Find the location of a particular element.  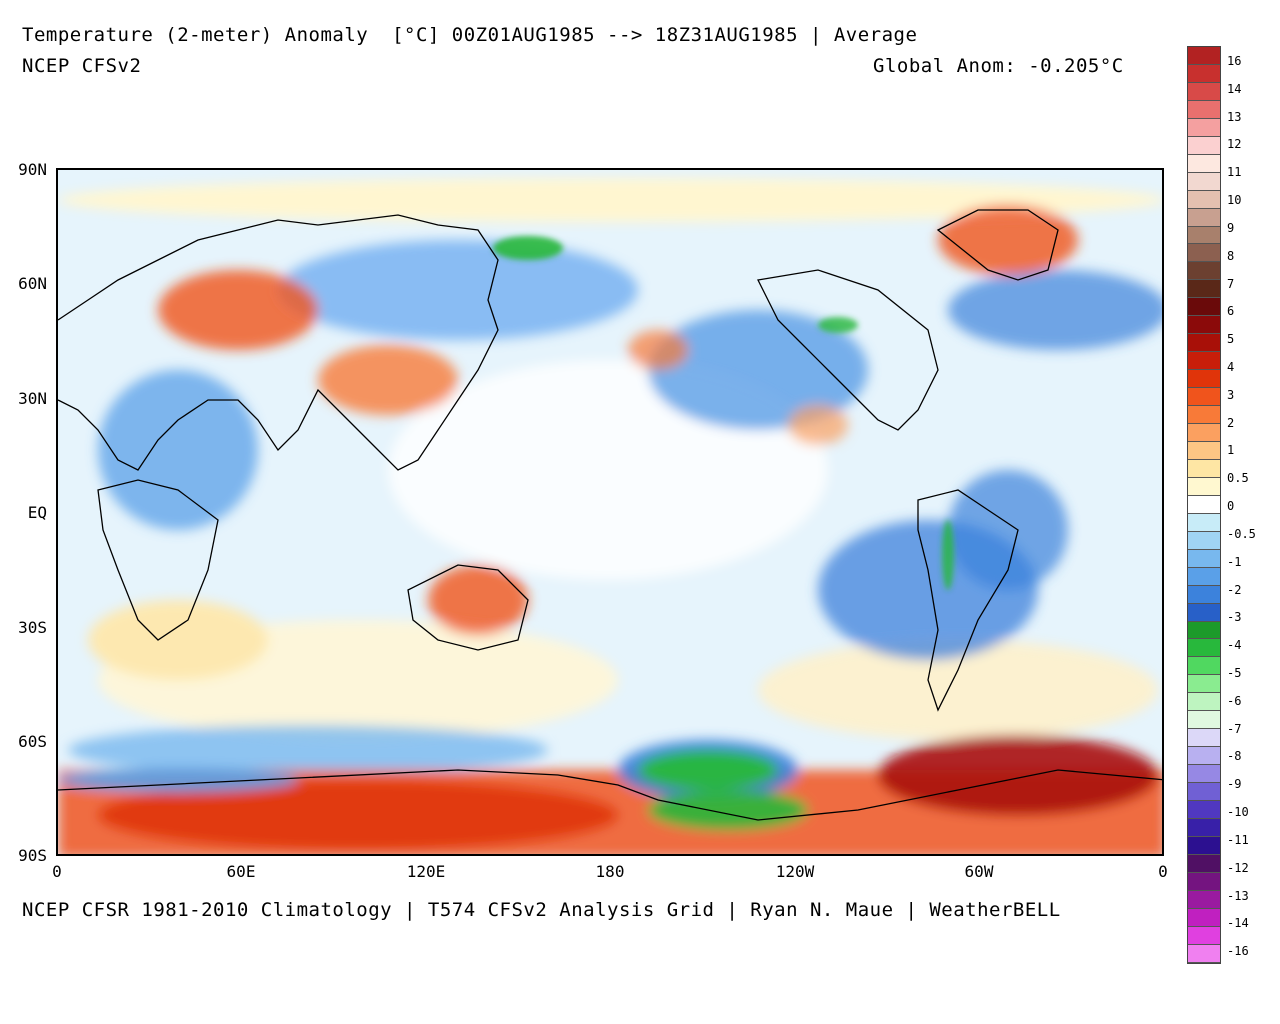

lon-label-60w: 60W is located at coordinates (979, 871).